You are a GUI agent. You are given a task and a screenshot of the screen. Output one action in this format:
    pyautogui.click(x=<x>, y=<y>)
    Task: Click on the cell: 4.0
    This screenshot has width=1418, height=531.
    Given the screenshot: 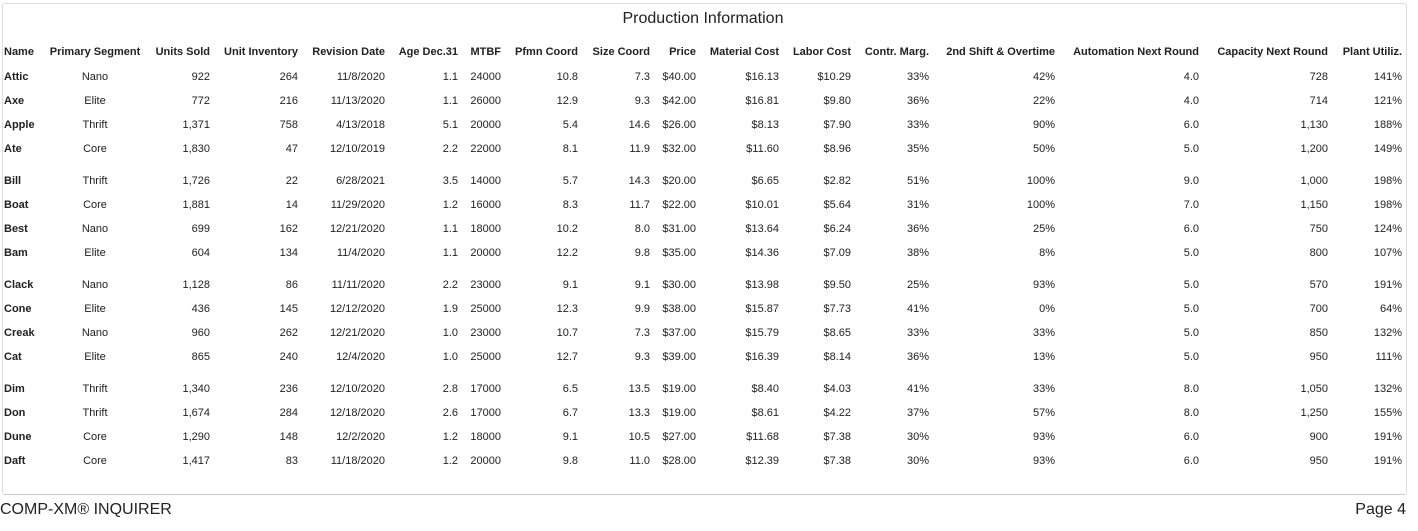 What is the action you would take?
    pyautogui.click(x=1191, y=77)
    